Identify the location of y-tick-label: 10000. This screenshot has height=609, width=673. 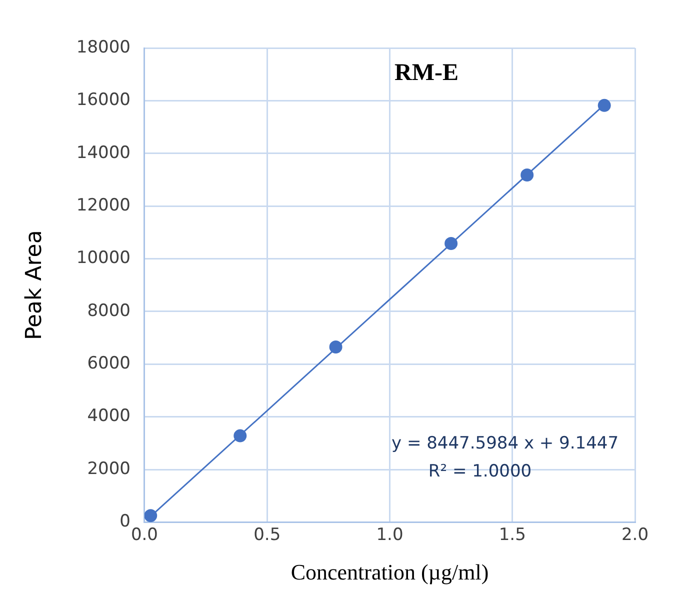
(103, 258).